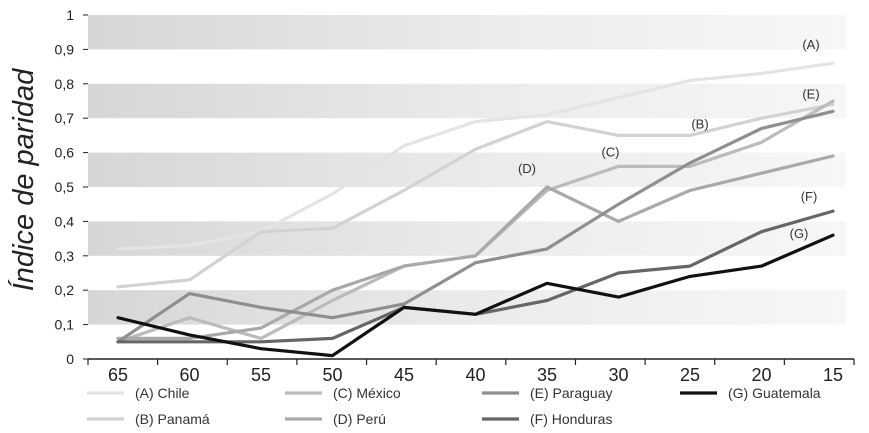 The width and height of the screenshot is (869, 433). I want to click on legend-label: (F) Honduras, so click(571, 419).